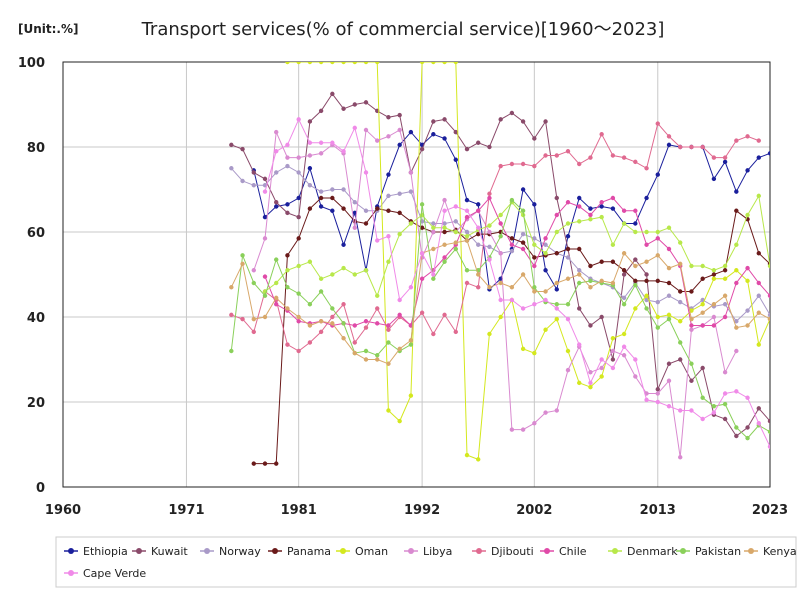 The height and width of the screenshot is (600, 800). Describe the element at coordinates (416, 510) in the screenshot. I see `x-axis-ticks: 1960 1971 1981 1992 2002 2013 2023` at that location.